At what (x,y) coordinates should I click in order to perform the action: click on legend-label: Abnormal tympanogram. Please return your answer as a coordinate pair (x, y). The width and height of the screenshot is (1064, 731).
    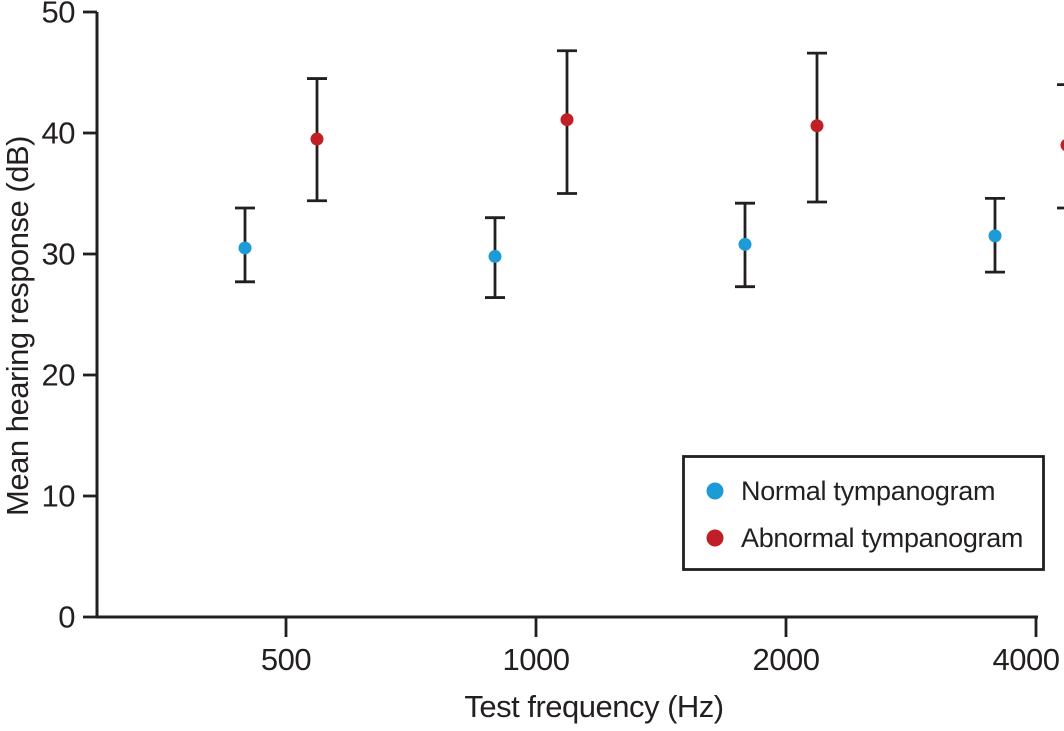
    Looking at the image, I should click on (882, 538).